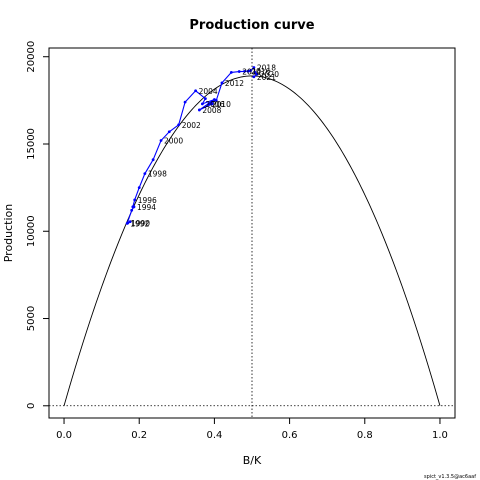  I want to click on y-axis-label: Production, so click(8, 233).